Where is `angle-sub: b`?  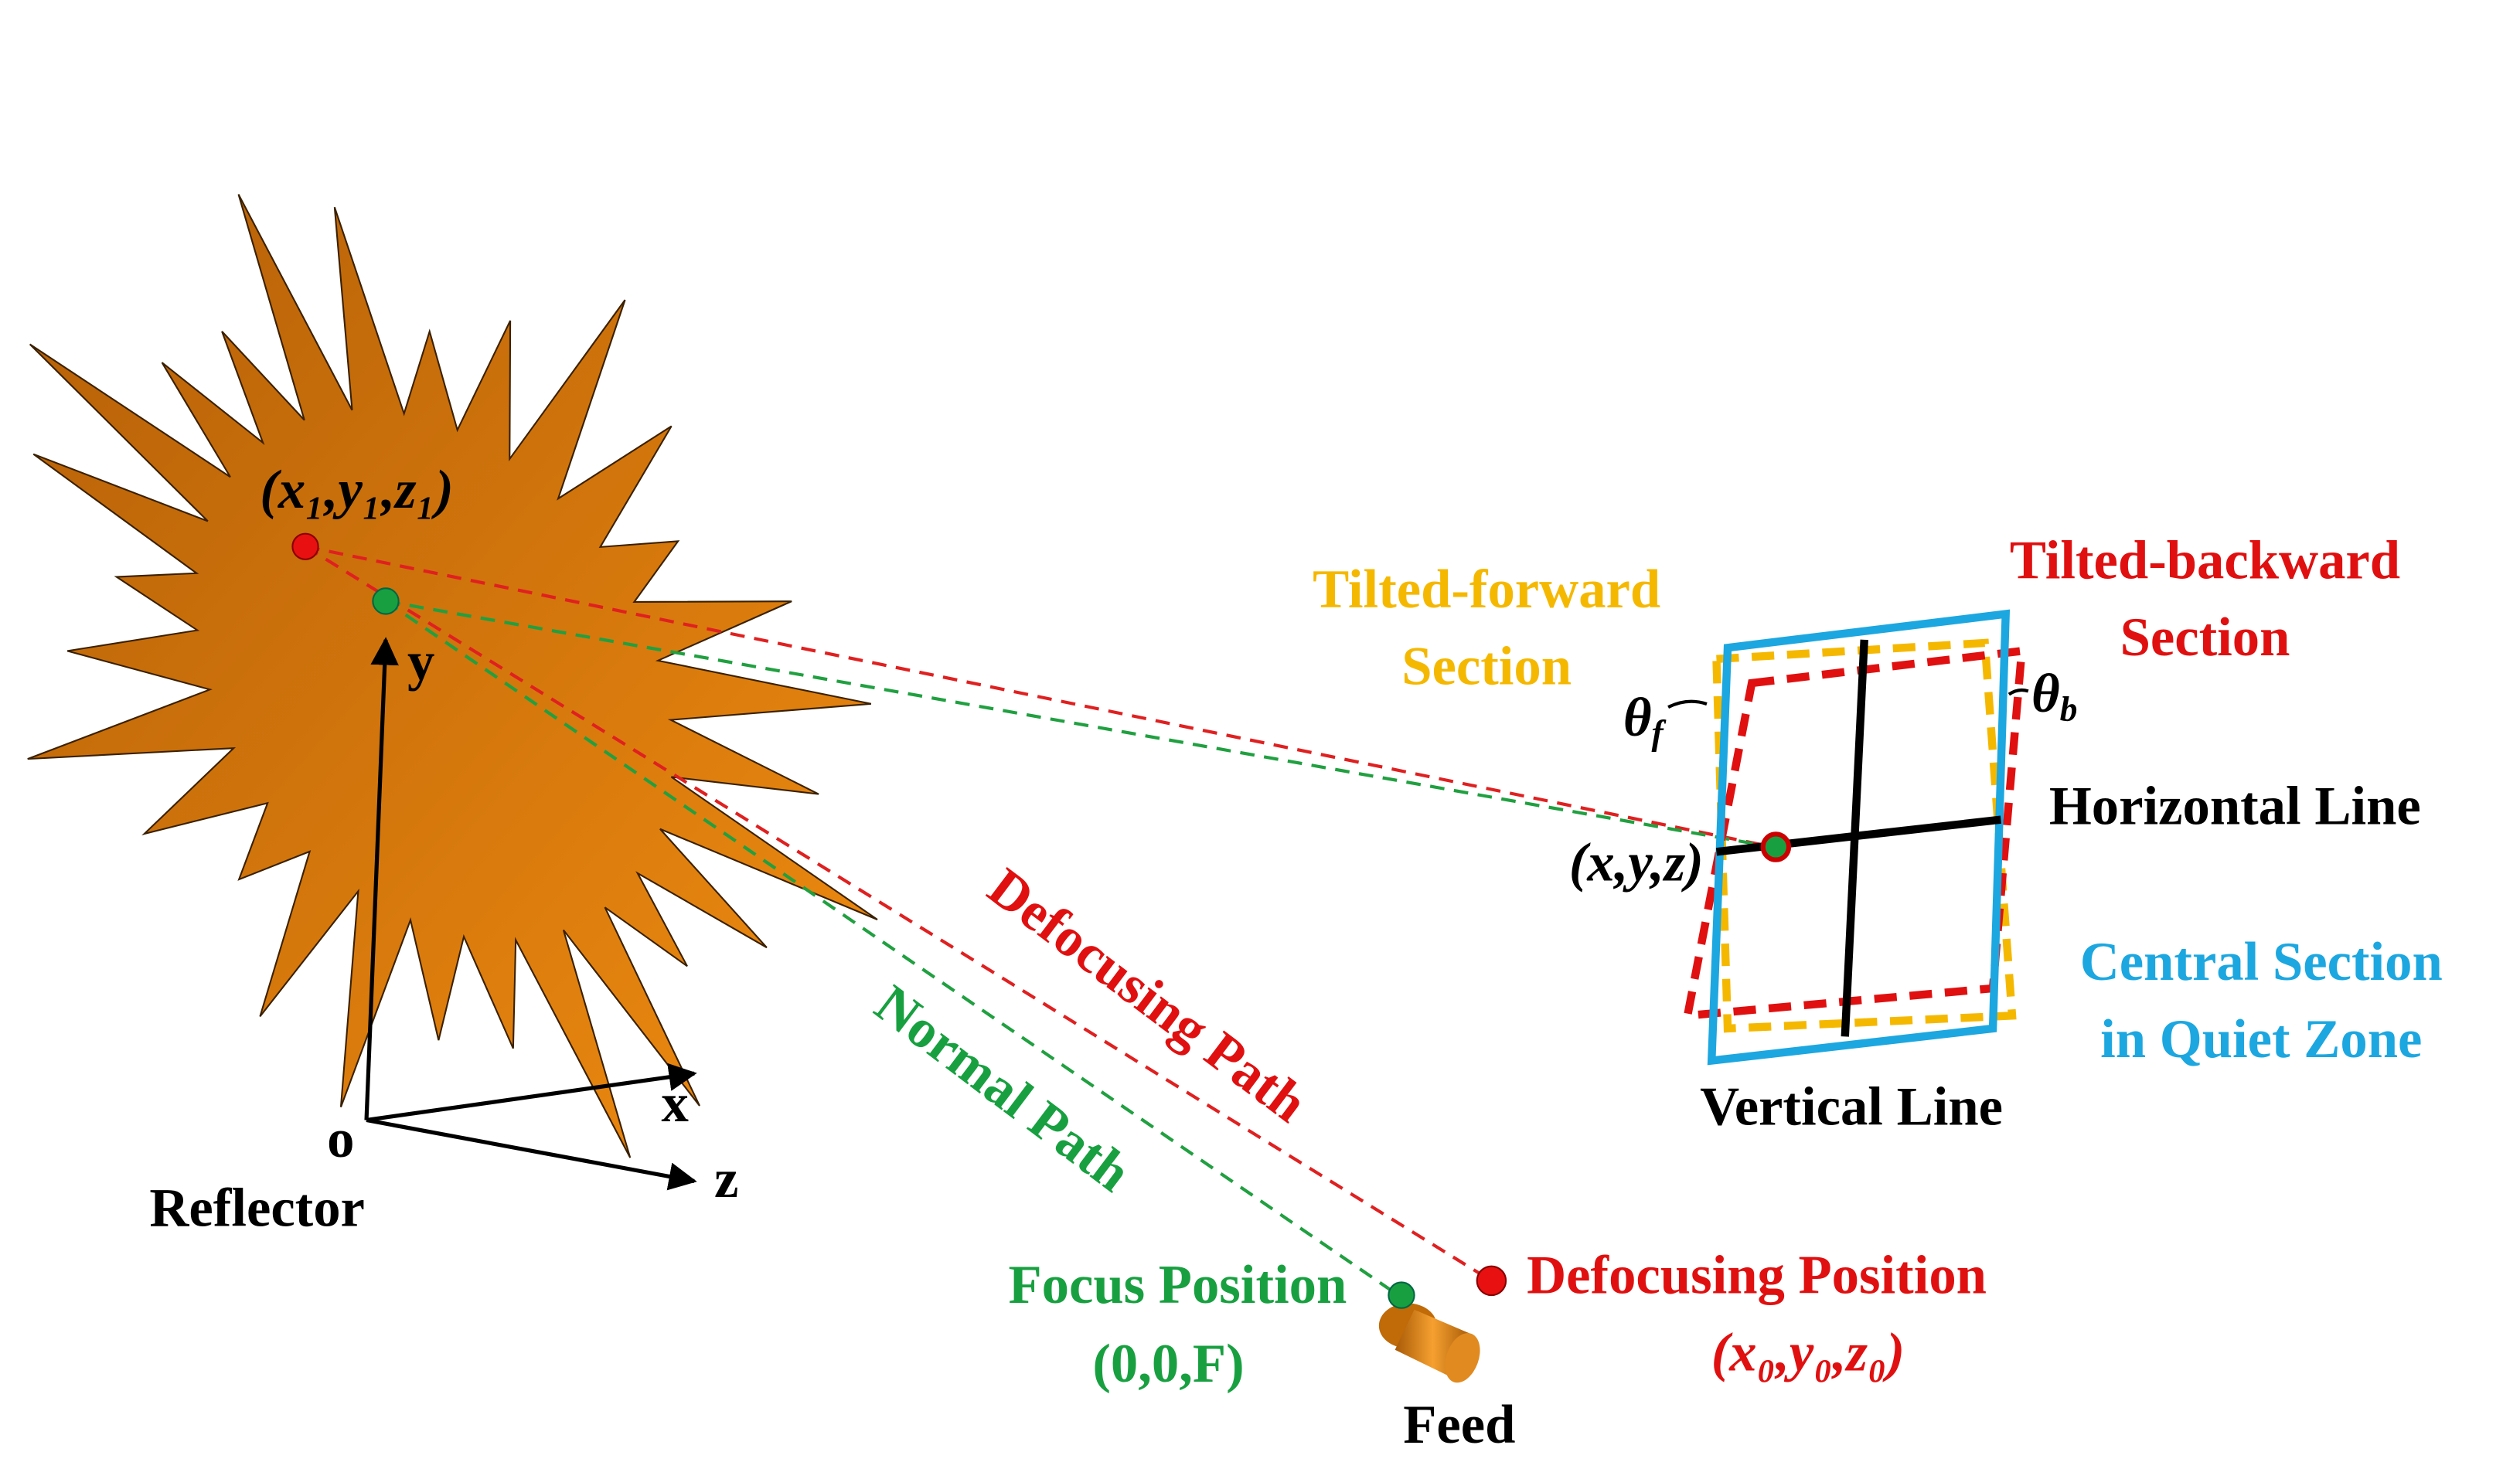 angle-sub: b is located at coordinates (2069, 708).